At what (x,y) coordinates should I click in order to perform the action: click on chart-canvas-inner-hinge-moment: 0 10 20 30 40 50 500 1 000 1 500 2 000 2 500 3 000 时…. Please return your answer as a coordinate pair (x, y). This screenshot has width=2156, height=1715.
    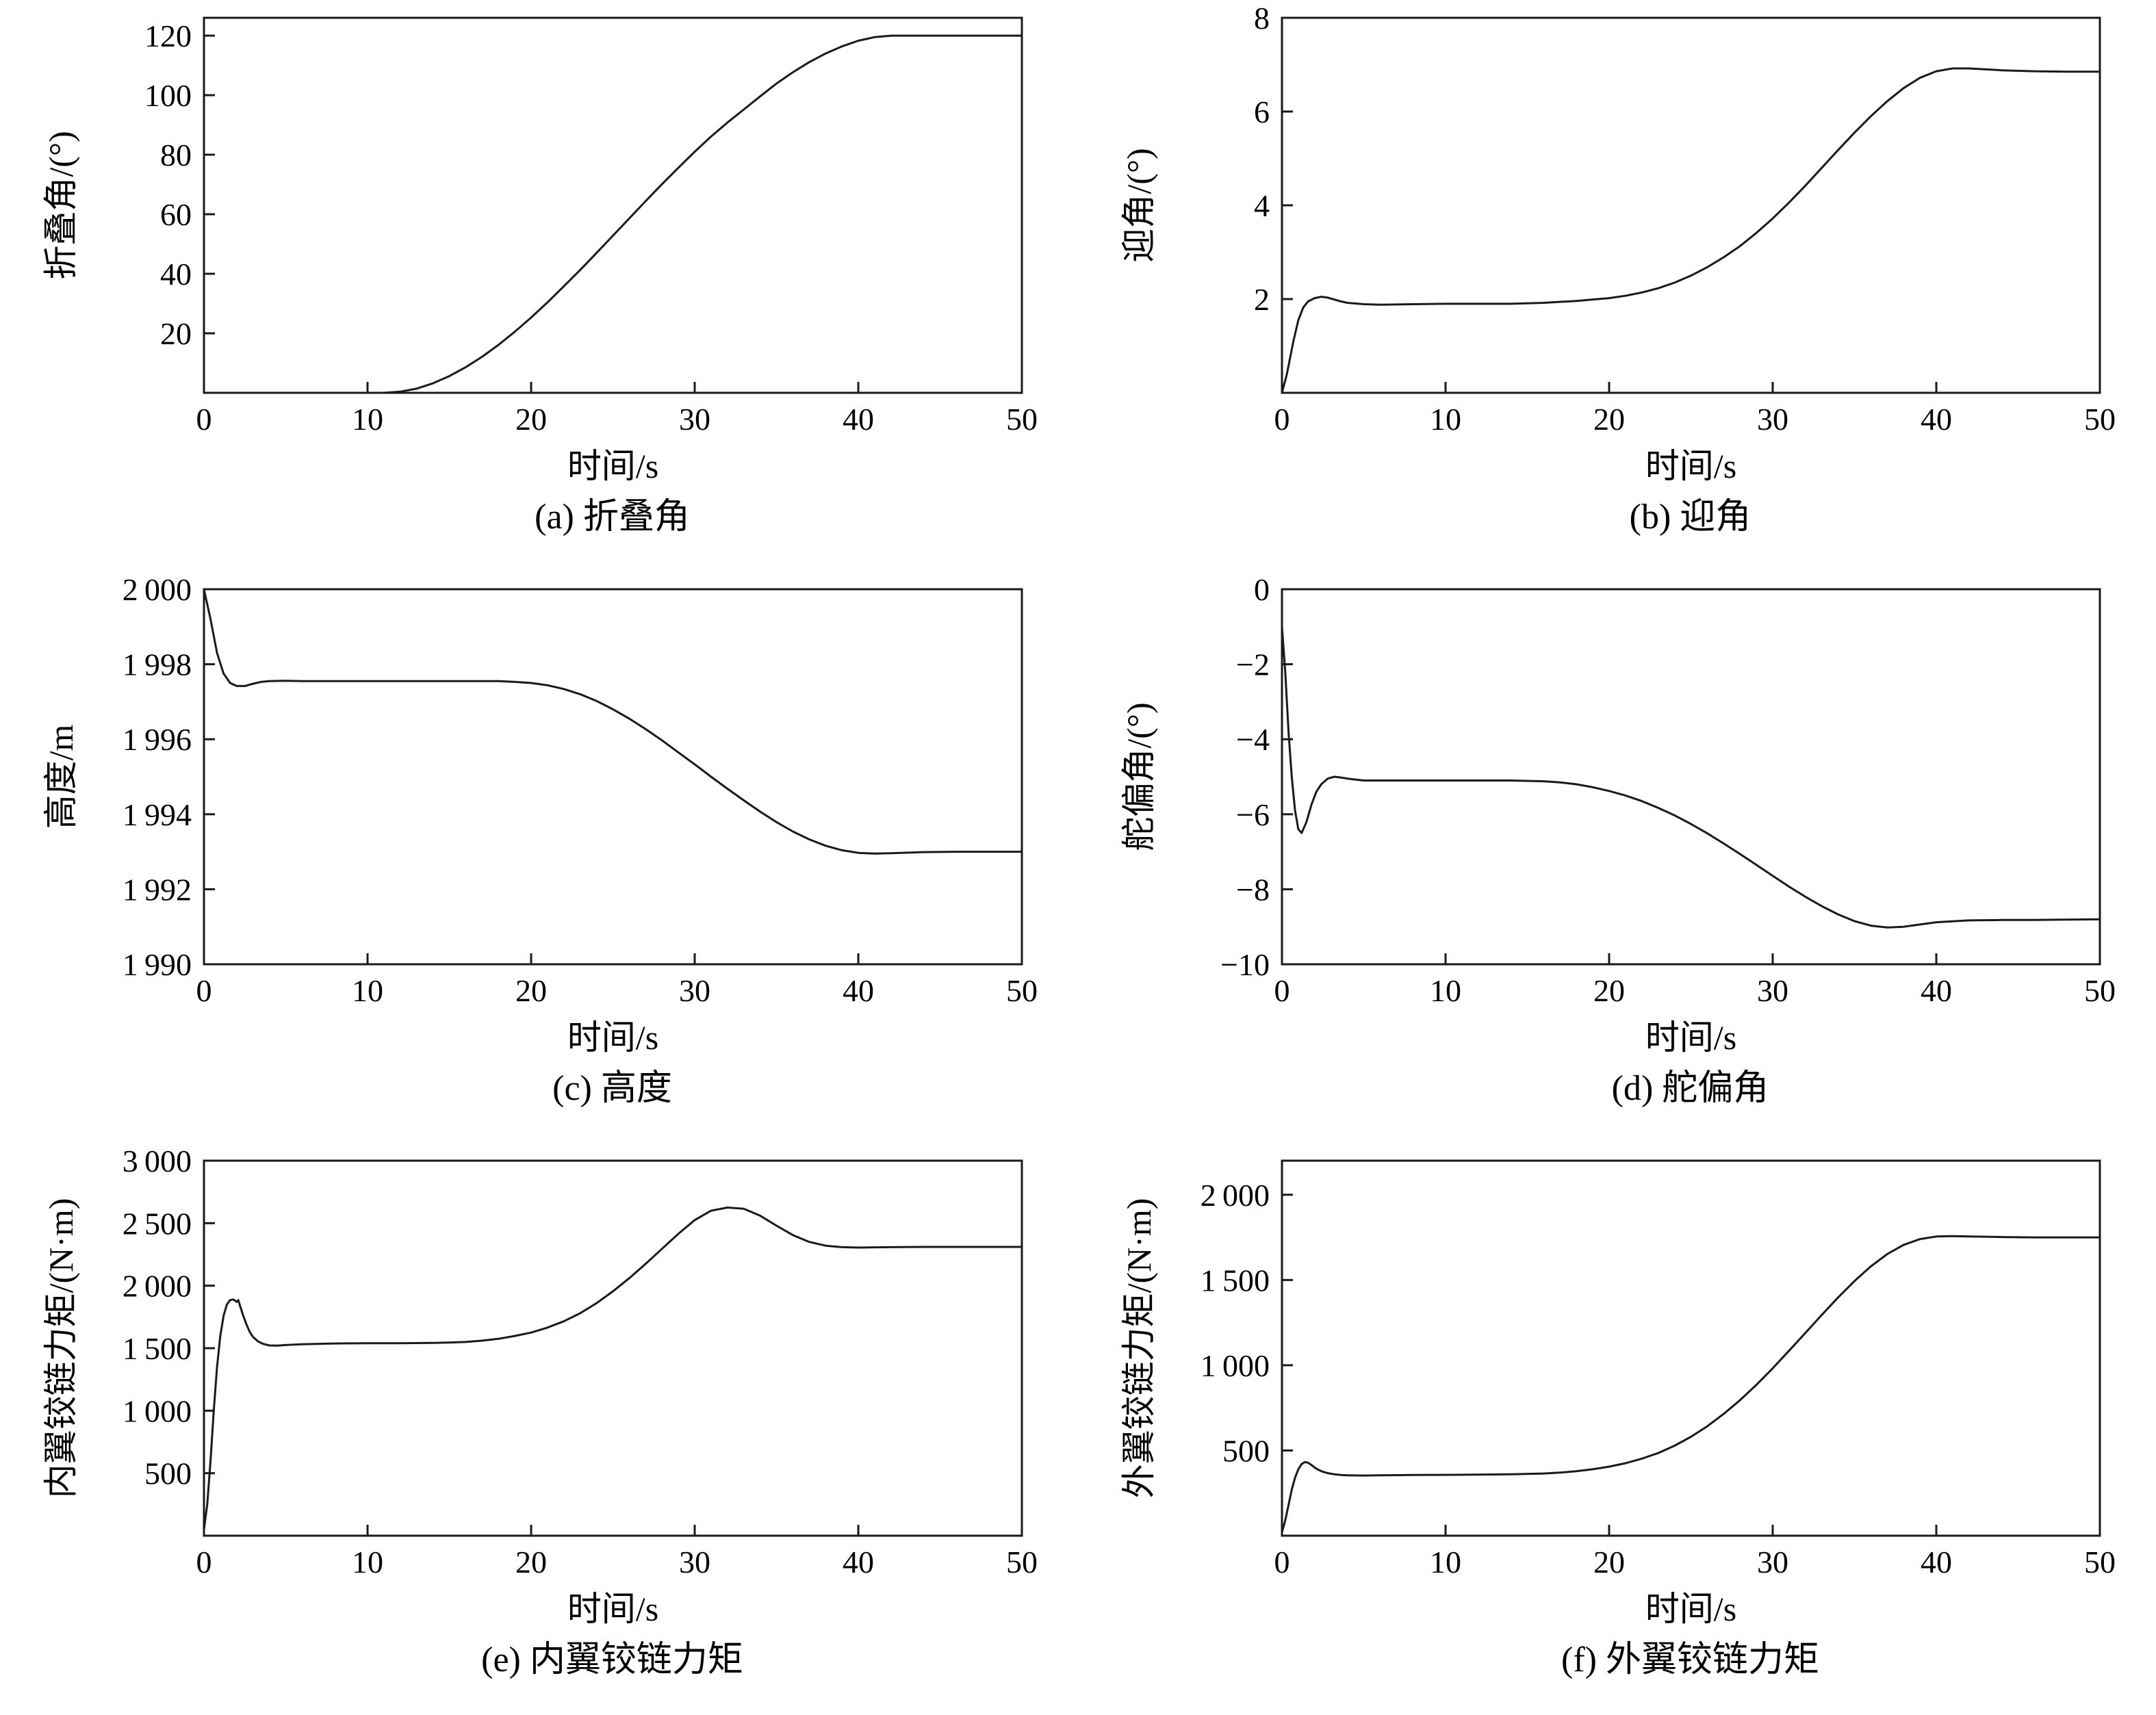
    Looking at the image, I should click on (540, 1387).